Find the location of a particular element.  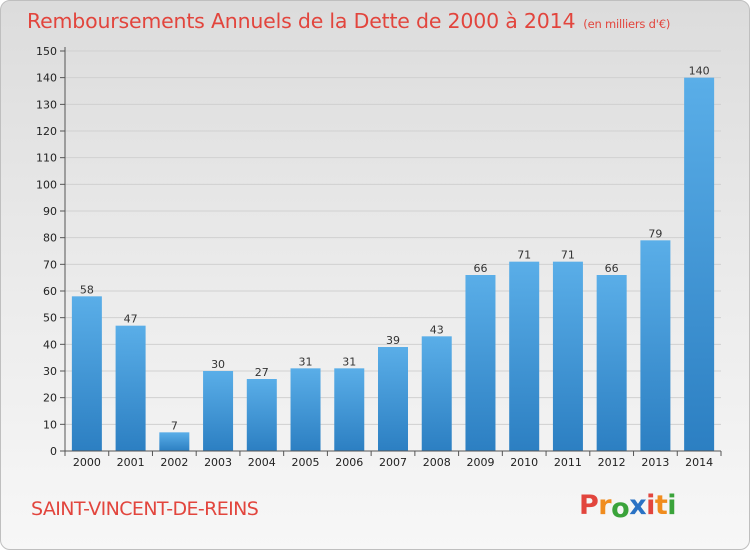

x-tick-label-2007: 2007 is located at coordinates (393, 462).